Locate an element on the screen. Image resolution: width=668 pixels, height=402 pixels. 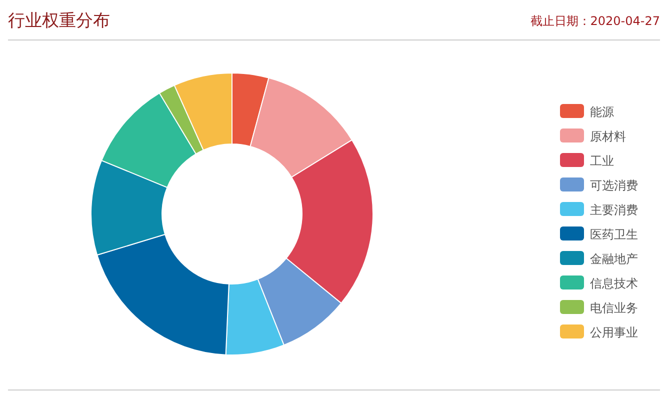
chart-subtitle: 截止日期：2020-04-27 is located at coordinates (595, 21).